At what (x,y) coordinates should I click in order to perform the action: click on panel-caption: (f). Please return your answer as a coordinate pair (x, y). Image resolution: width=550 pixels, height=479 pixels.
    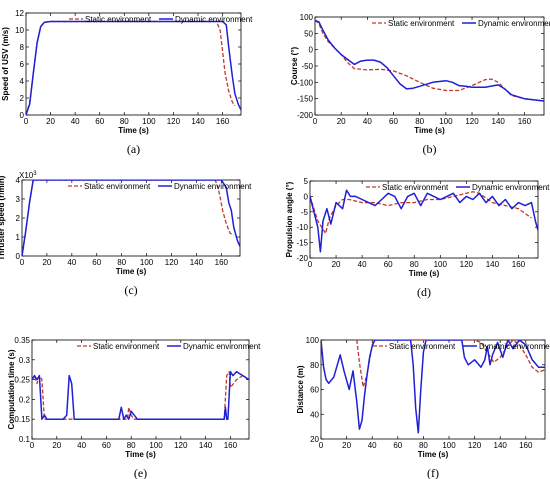
    Looking at the image, I should click on (433, 472).